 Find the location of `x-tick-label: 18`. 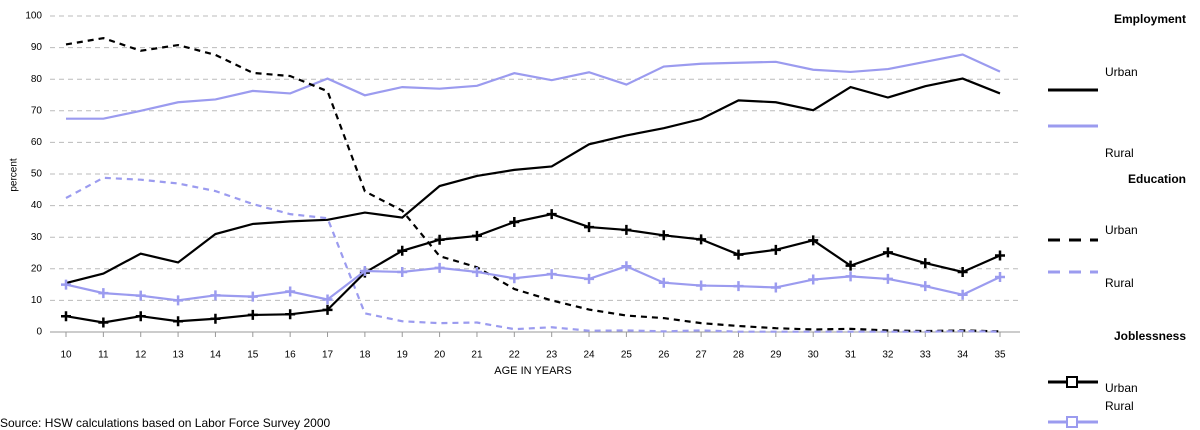

x-tick-label: 18 is located at coordinates (365, 355).